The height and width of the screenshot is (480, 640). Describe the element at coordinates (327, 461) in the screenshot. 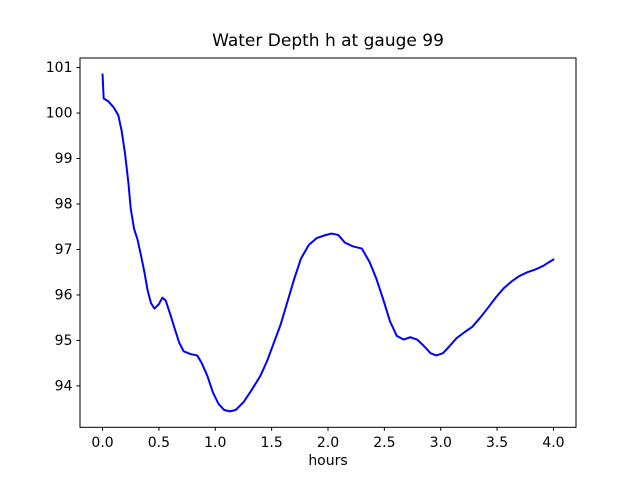

I see `x-axis-label: hours` at that location.